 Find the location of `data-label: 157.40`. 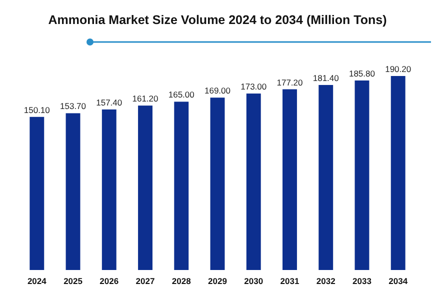

data-label: 157.40 is located at coordinates (109, 102).